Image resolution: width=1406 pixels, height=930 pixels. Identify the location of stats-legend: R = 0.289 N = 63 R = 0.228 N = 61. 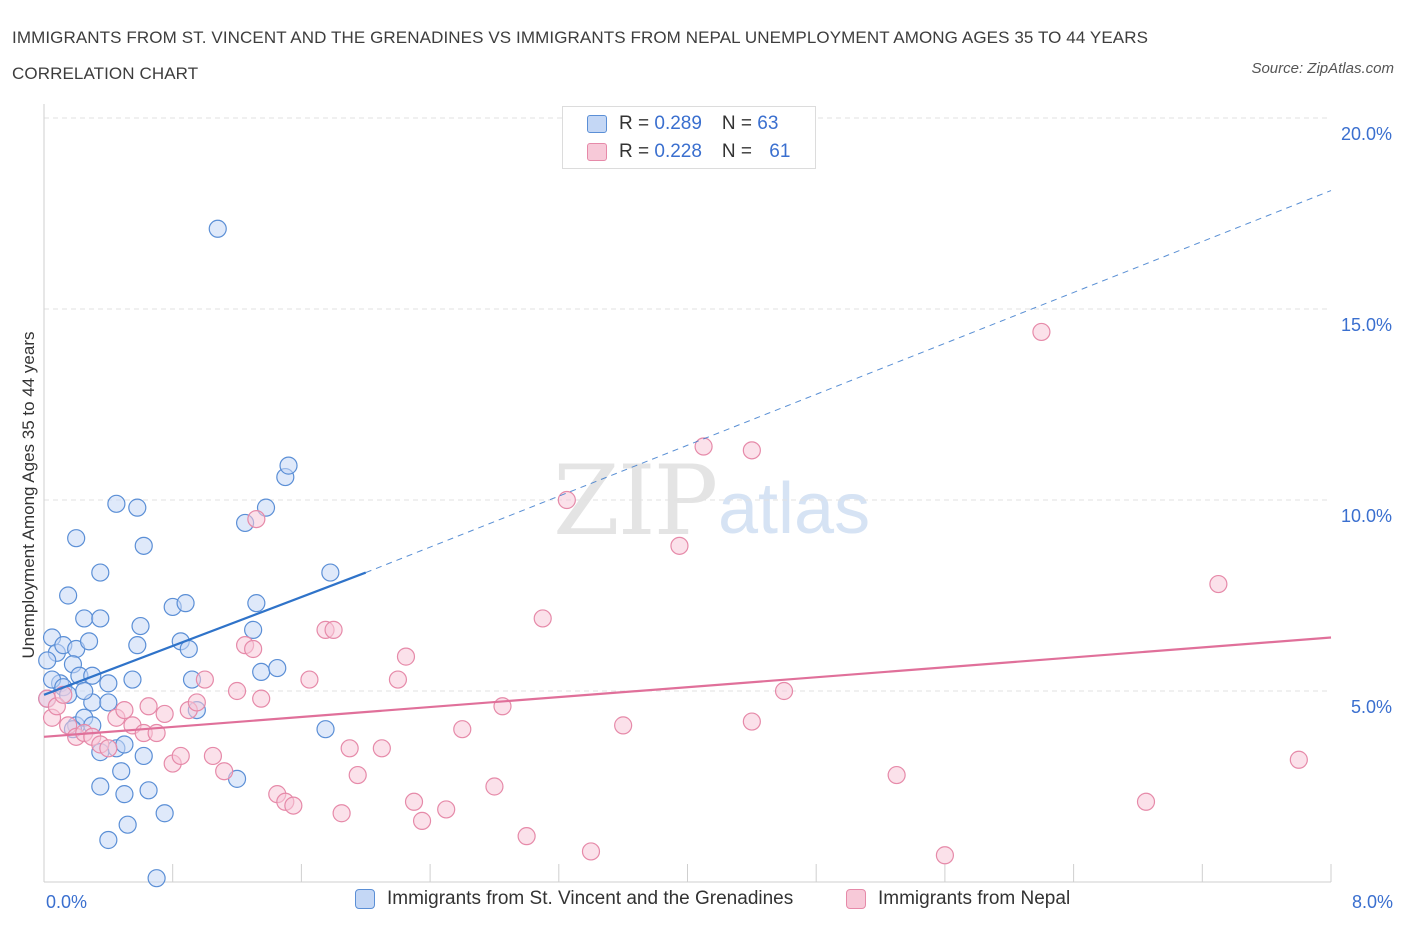
(689, 137).